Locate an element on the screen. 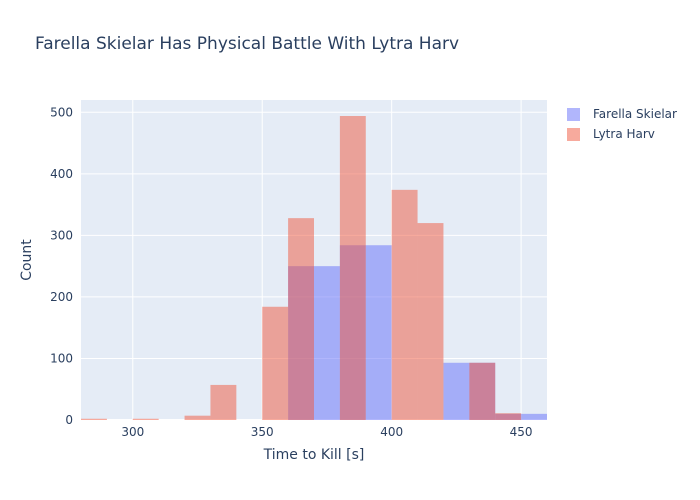 The height and width of the screenshot is (500, 700). x-tick-label: 450 is located at coordinates (521, 432).